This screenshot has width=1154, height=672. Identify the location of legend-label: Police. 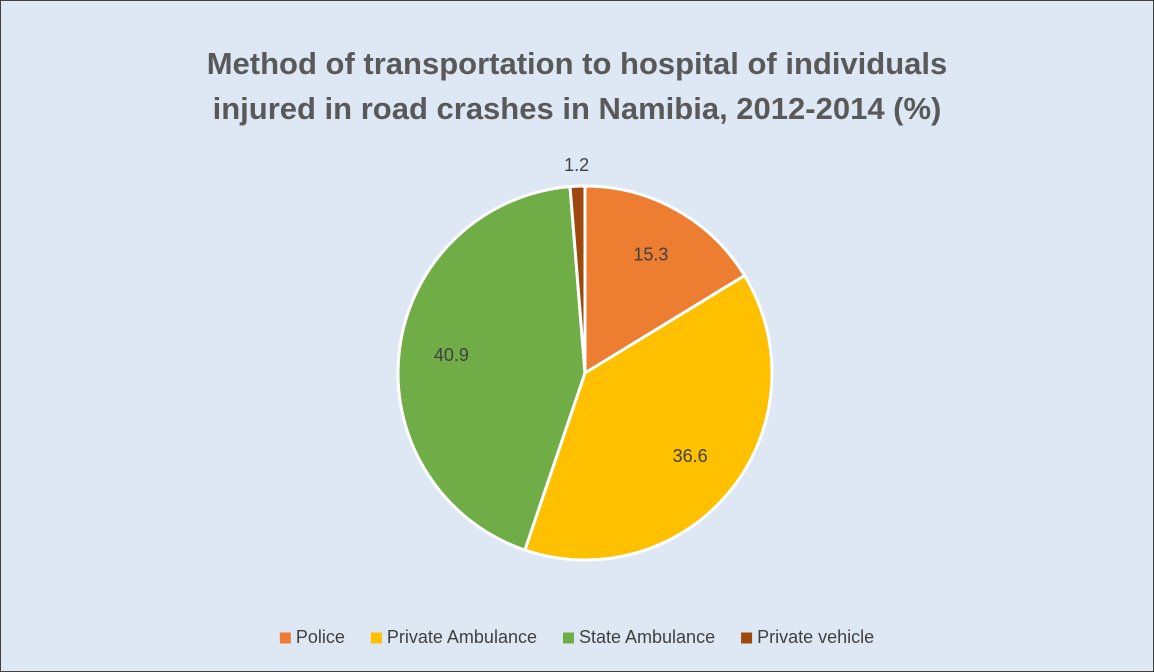
(320, 637).